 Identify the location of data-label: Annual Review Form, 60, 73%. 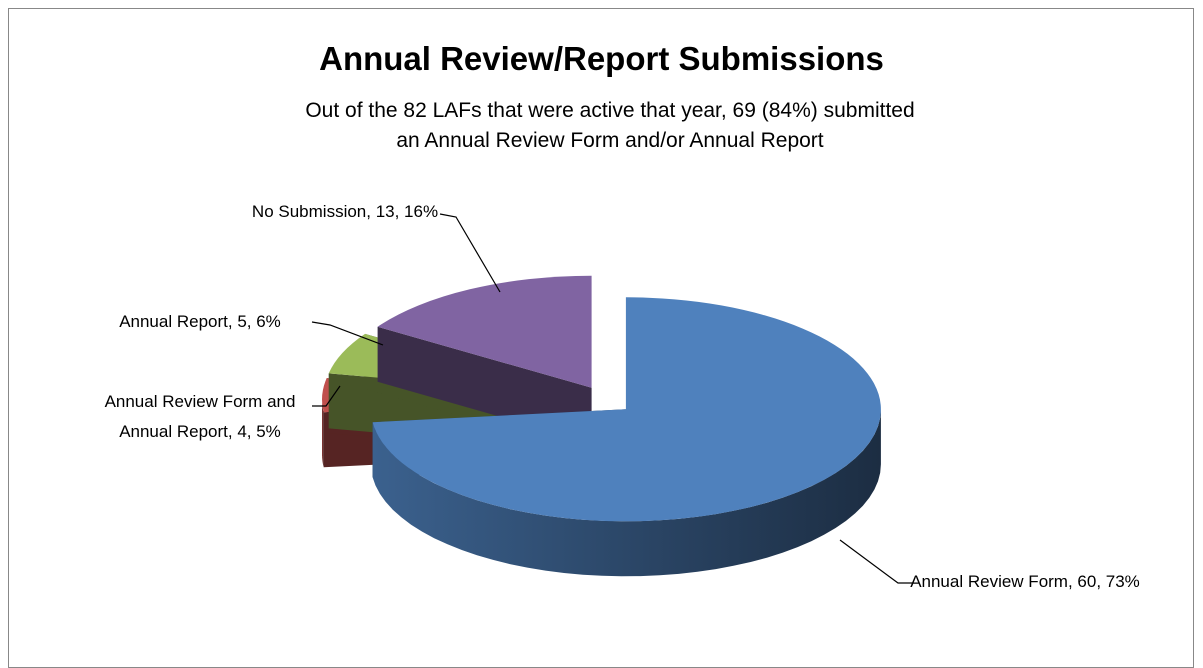
(1025, 581).